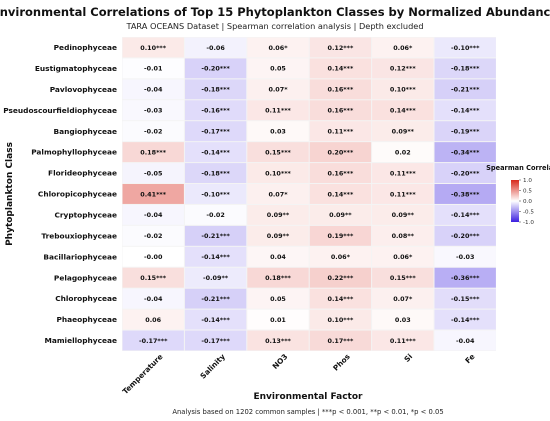 Image resolution: width=550 pixels, height=421 pixels. Describe the element at coordinates (465, 152) in the screenshot. I see `cell-label: -0.34***` at that location.